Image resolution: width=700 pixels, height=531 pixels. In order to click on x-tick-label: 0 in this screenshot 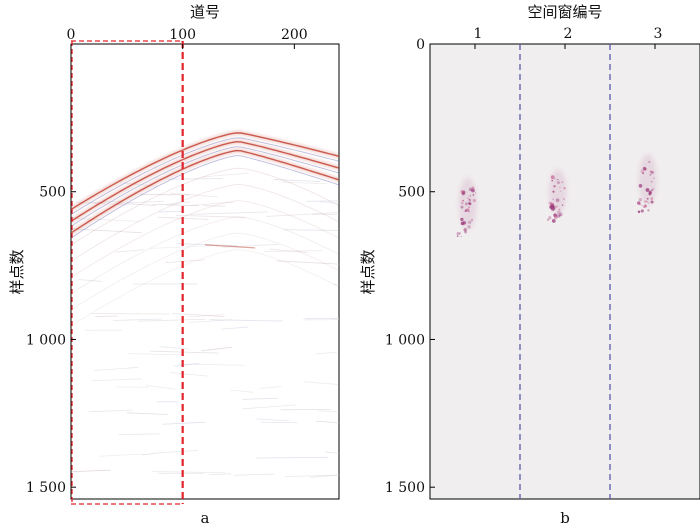, I will do `click(71, 35)`.